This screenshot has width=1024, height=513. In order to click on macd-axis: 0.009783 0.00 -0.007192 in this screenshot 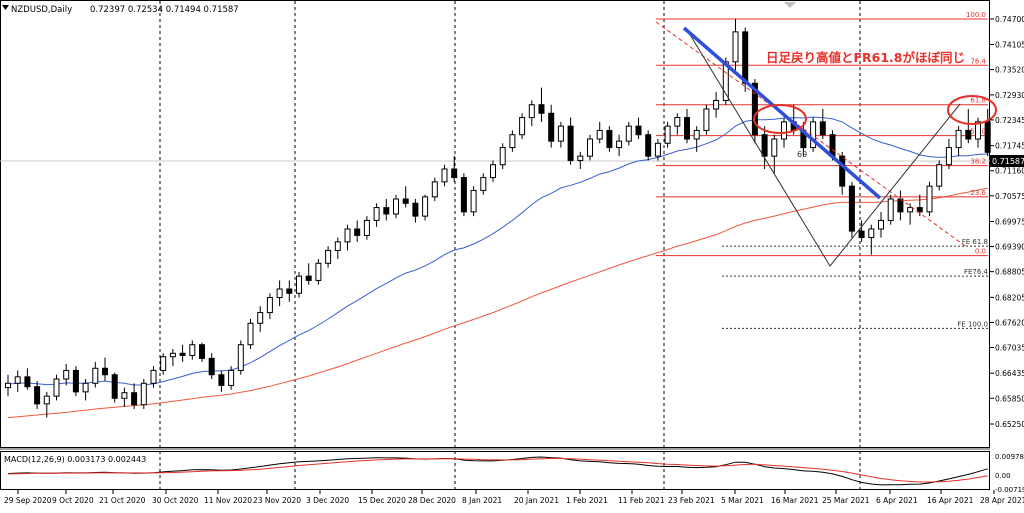, I will do `click(1009, 473)`.